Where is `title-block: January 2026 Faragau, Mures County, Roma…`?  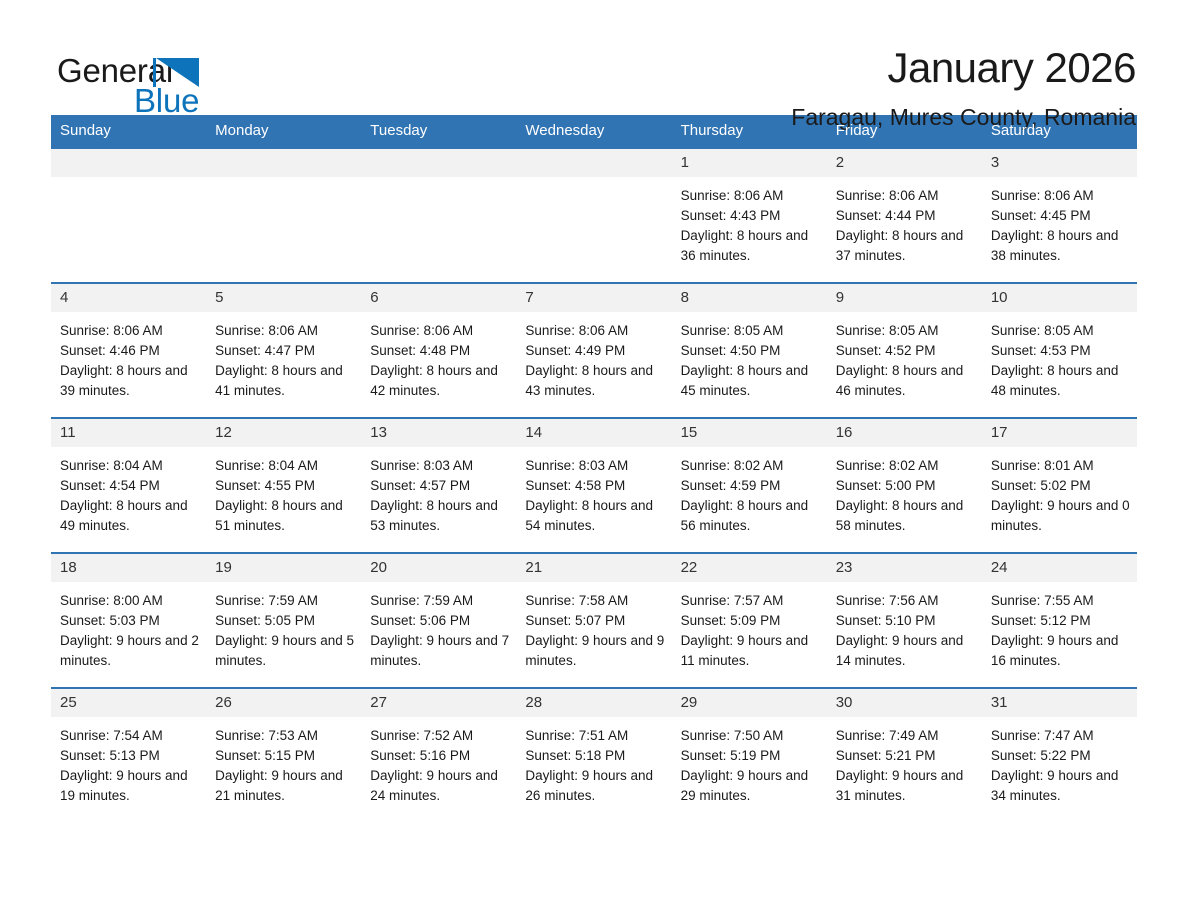 title-block: January 2026 Faragau, Mures County, Roma… is located at coordinates (963, 87).